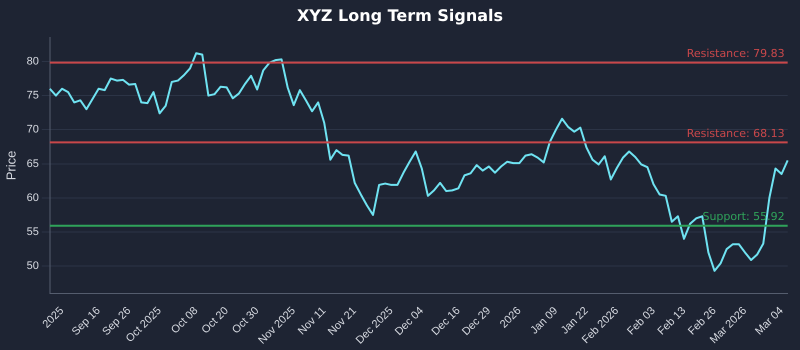 The height and width of the screenshot is (350, 800). I want to click on x-tick-label: Oct 08, so click(184, 320).